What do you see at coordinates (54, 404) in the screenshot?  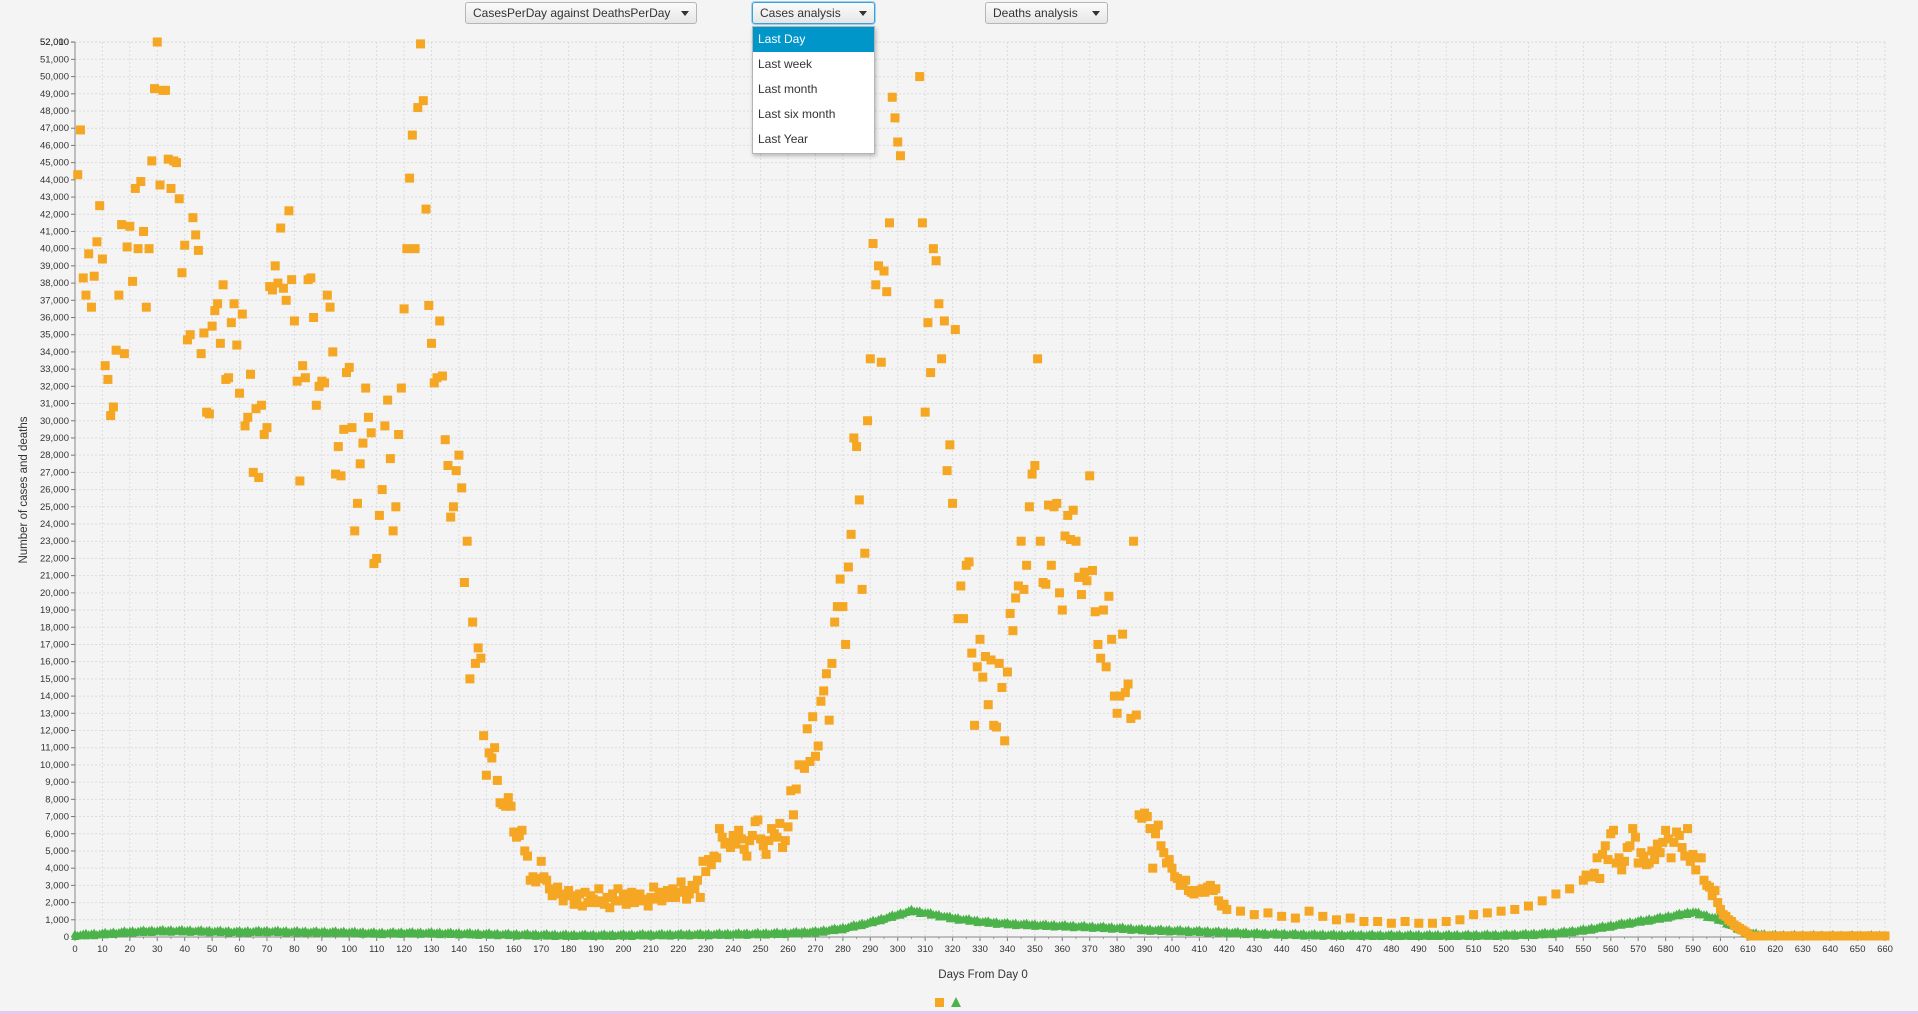 I see `y-tick-label: 31,000` at bounding box center [54, 404].